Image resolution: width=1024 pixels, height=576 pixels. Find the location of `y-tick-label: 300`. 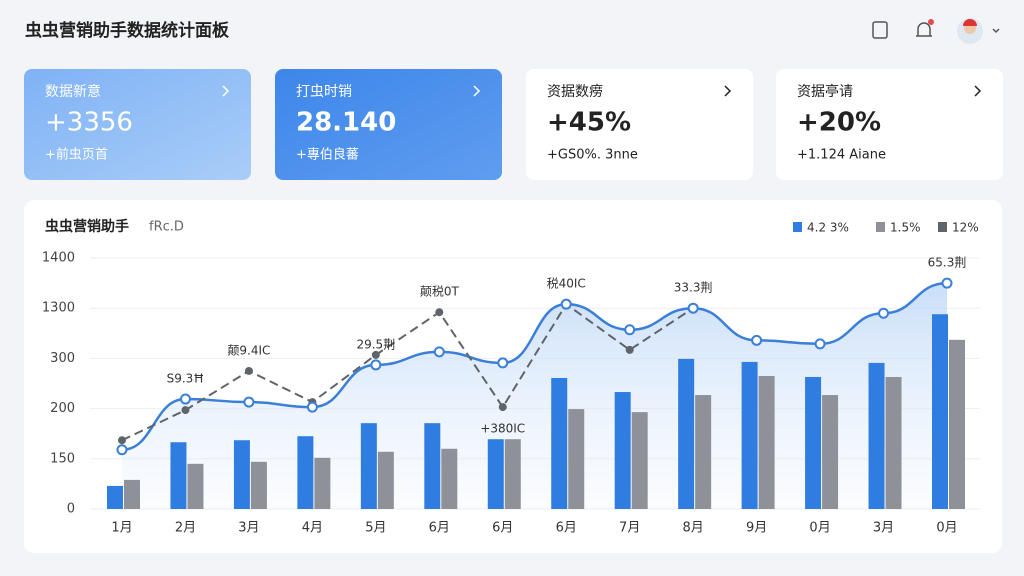

y-tick-label: 300 is located at coordinates (62, 358).